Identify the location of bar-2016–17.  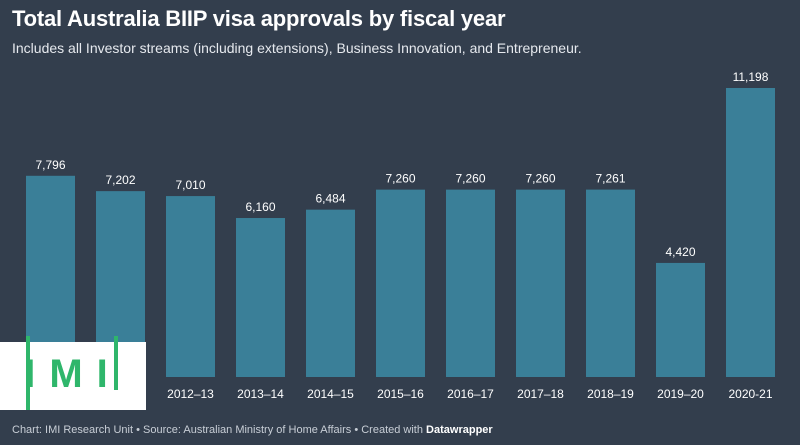
(470, 283).